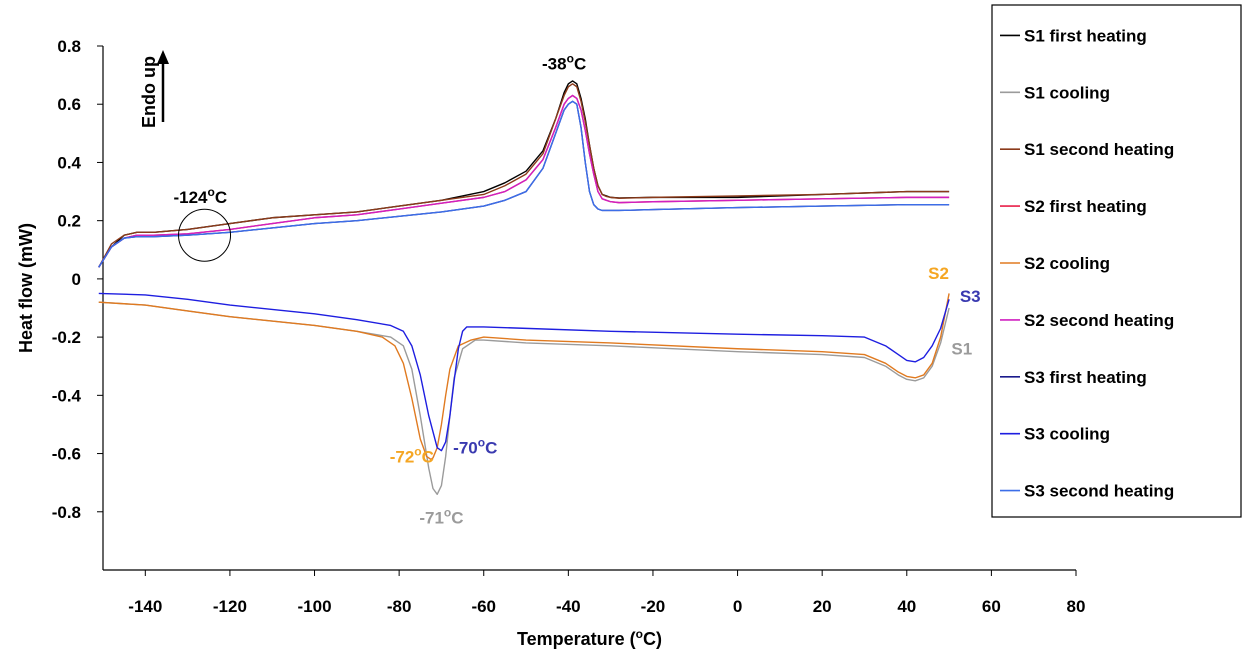 The width and height of the screenshot is (1243, 653). I want to click on x-tick-label: -100, so click(315, 606).